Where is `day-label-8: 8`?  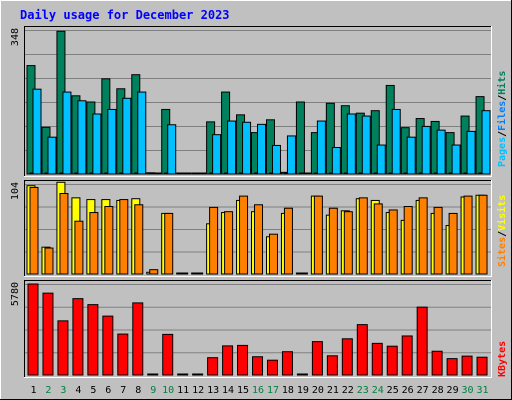 day-label-8: 8 is located at coordinates (138, 390).